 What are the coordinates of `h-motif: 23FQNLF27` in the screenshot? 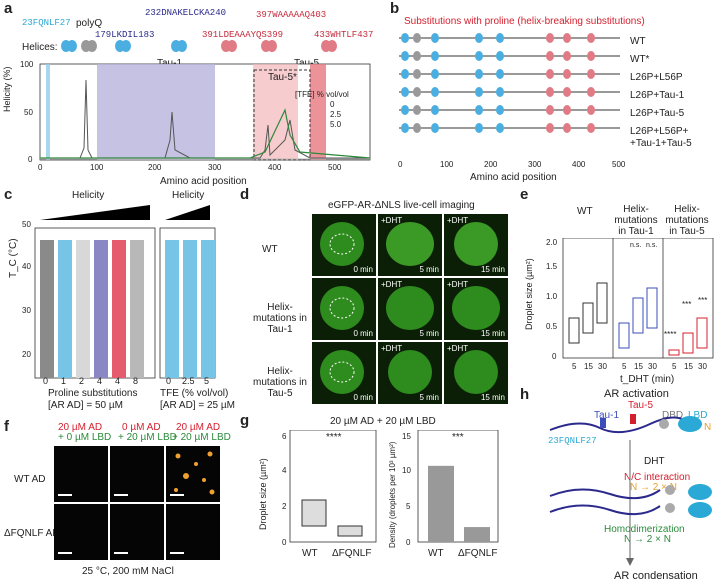 It's located at (572, 441).